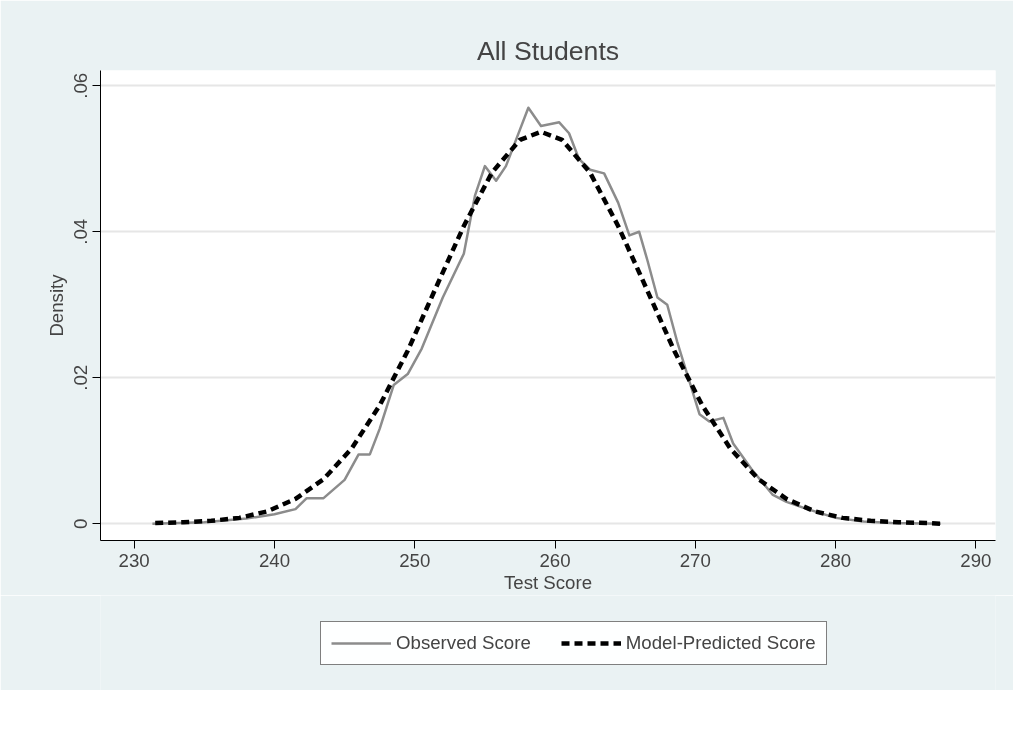 This screenshot has width=1028, height=750. Describe the element at coordinates (720, 643) in the screenshot. I see `legend-label: Model-Predicted Score` at that location.